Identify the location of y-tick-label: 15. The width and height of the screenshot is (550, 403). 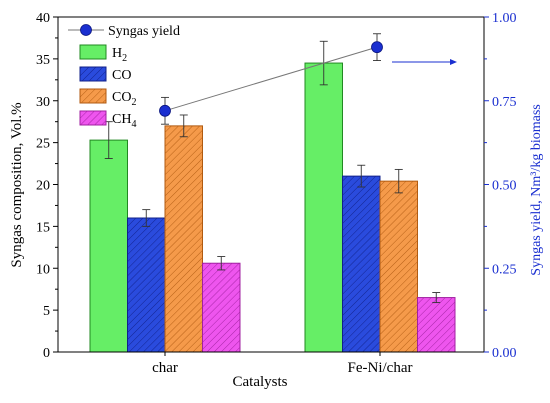
(43, 227).